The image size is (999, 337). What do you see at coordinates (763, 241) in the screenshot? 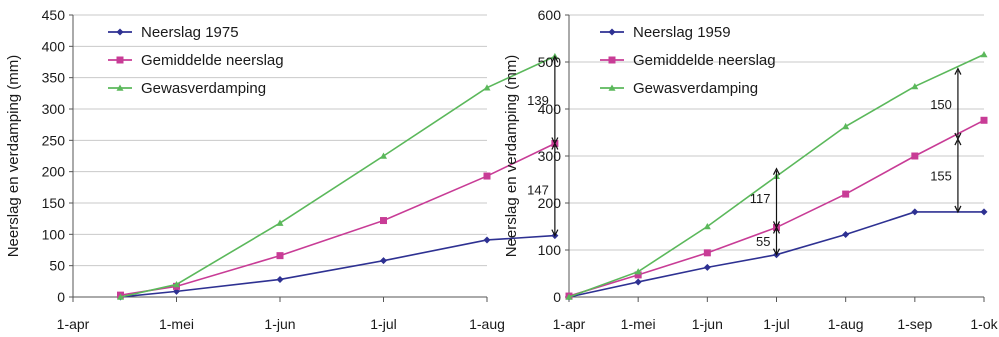
I see `annotation-label: 55` at bounding box center [763, 241].